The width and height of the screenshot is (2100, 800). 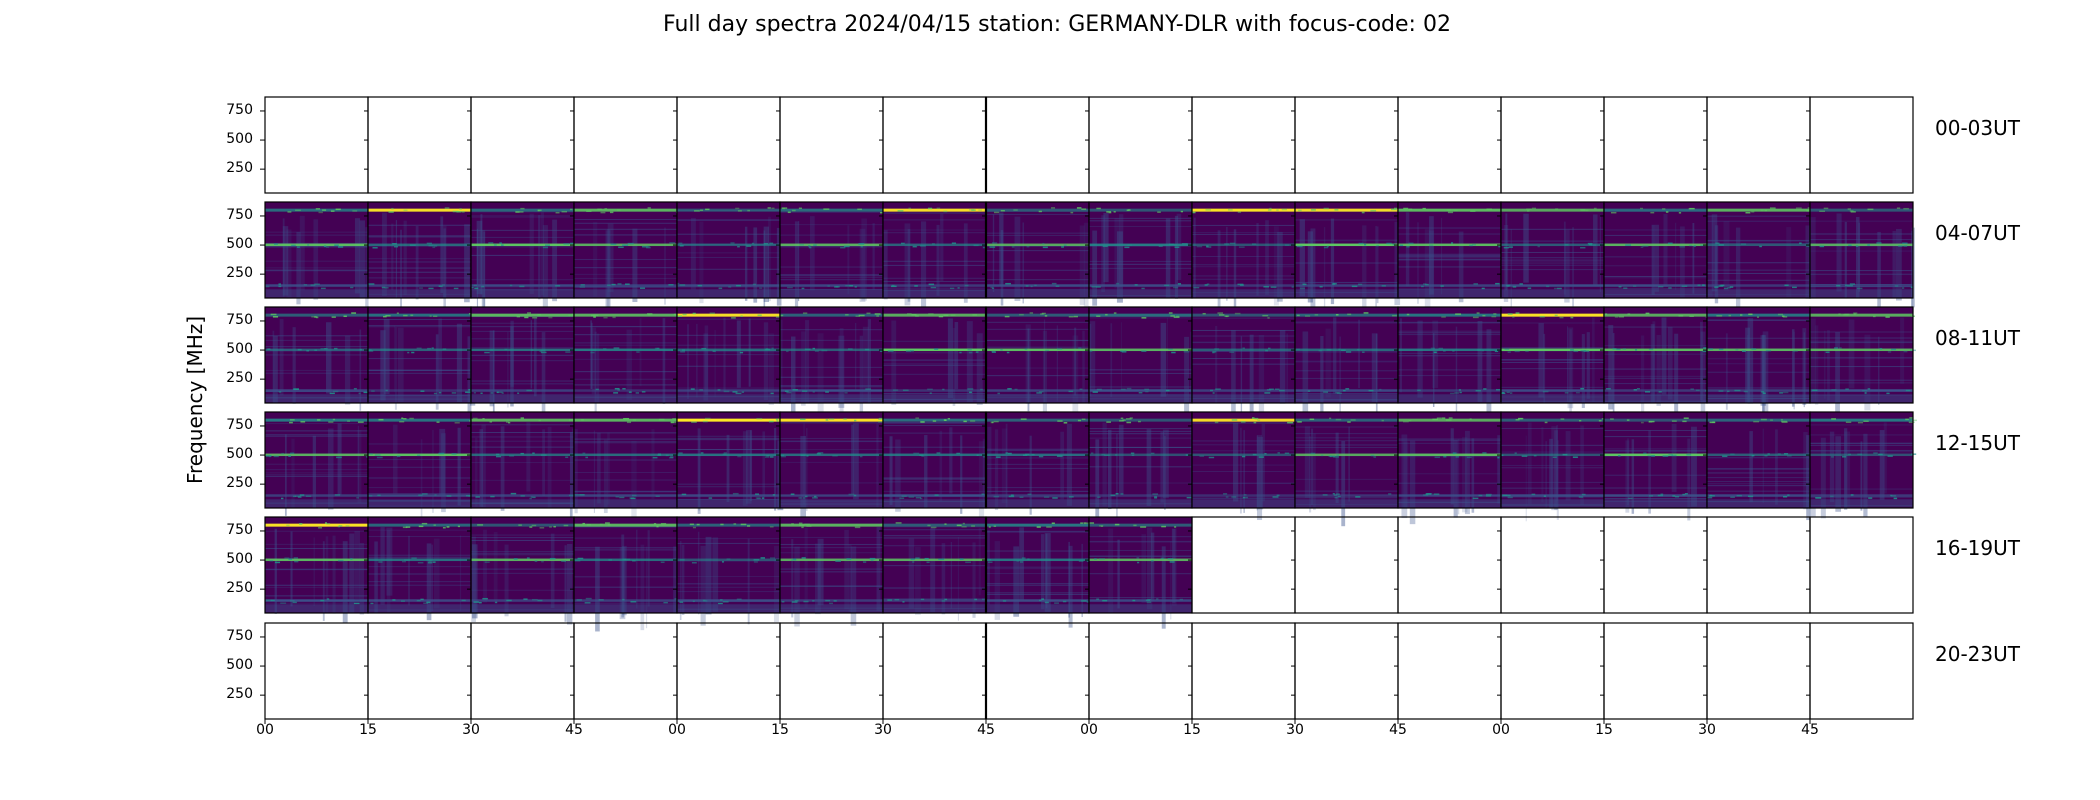 What do you see at coordinates (574, 730) in the screenshot?
I see `x-tick-label: 45` at bounding box center [574, 730].